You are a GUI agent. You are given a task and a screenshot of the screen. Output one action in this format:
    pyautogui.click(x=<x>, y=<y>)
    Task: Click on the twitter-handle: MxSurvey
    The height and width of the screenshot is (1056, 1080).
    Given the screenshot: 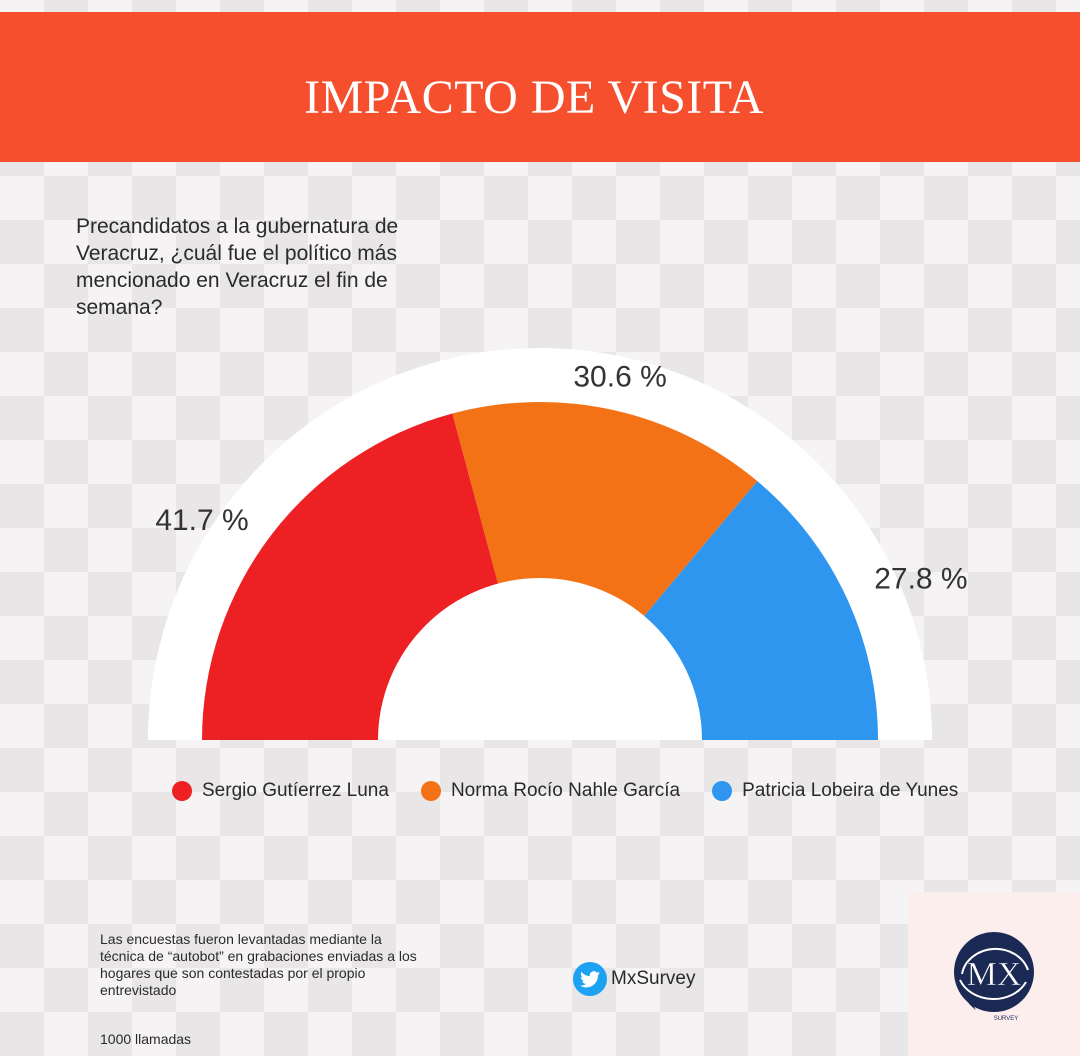 What is the action you would take?
    pyautogui.click(x=634, y=979)
    